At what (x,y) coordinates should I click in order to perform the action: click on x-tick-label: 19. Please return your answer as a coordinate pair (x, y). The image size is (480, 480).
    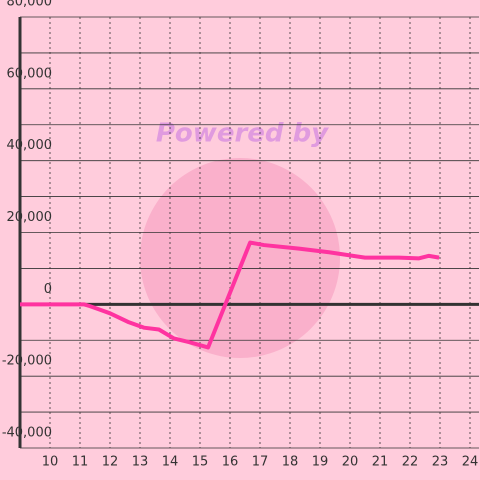
    Looking at the image, I should click on (320, 462).